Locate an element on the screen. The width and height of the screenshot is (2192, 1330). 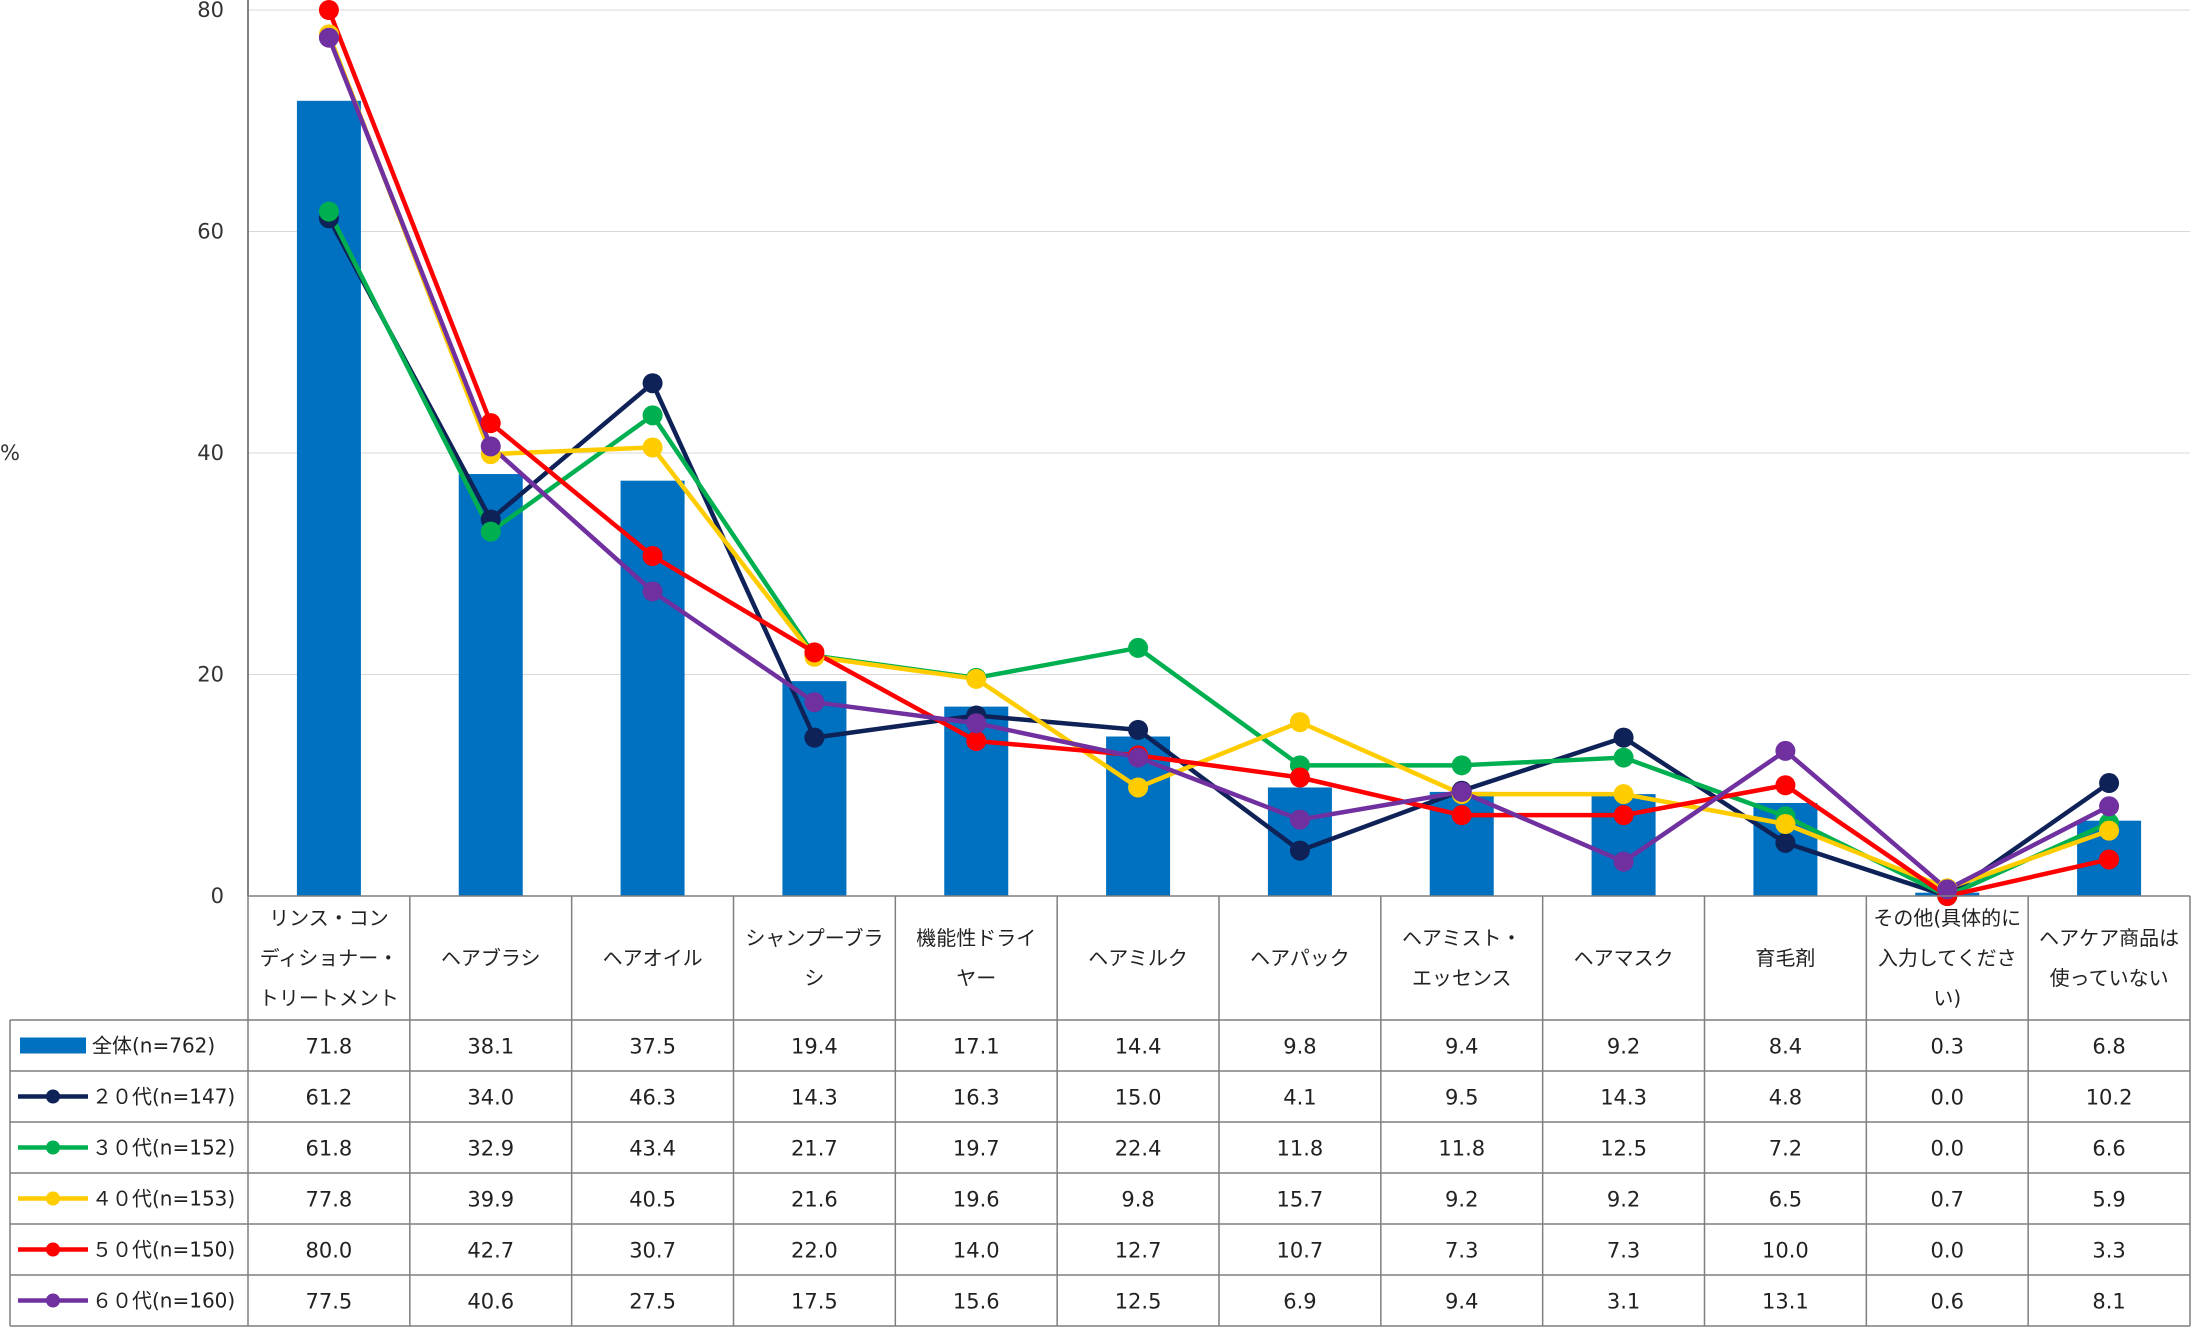
category-label: リンス・コン is located at coordinates (329, 918).